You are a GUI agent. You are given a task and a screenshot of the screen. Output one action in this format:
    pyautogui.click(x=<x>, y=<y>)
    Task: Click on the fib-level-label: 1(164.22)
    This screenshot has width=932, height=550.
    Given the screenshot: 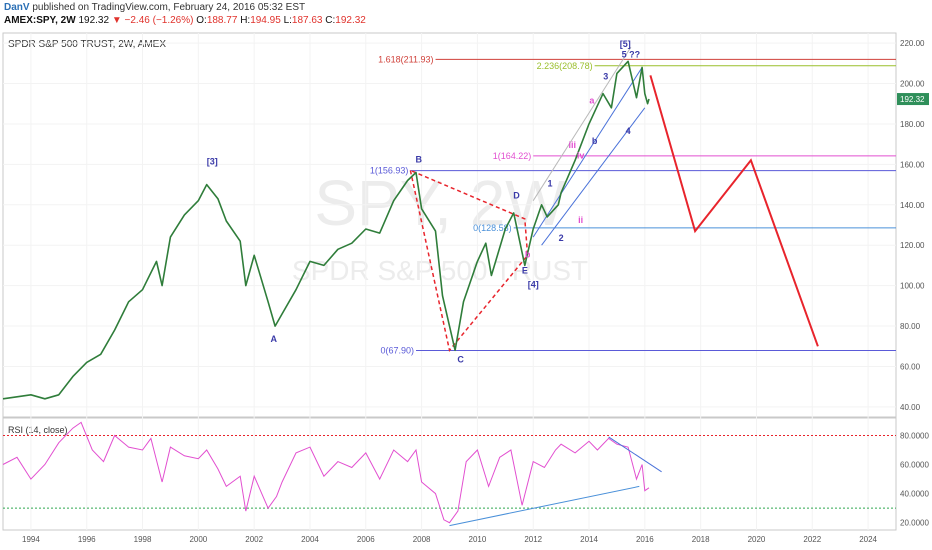 What is the action you would take?
    pyautogui.click(x=512, y=156)
    